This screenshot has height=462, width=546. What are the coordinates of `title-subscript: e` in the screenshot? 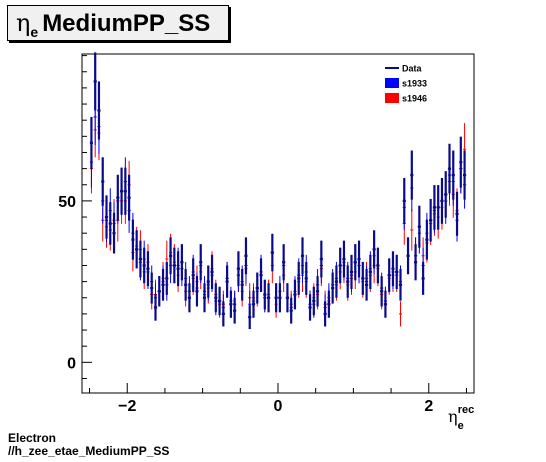 It's located at (34, 32).